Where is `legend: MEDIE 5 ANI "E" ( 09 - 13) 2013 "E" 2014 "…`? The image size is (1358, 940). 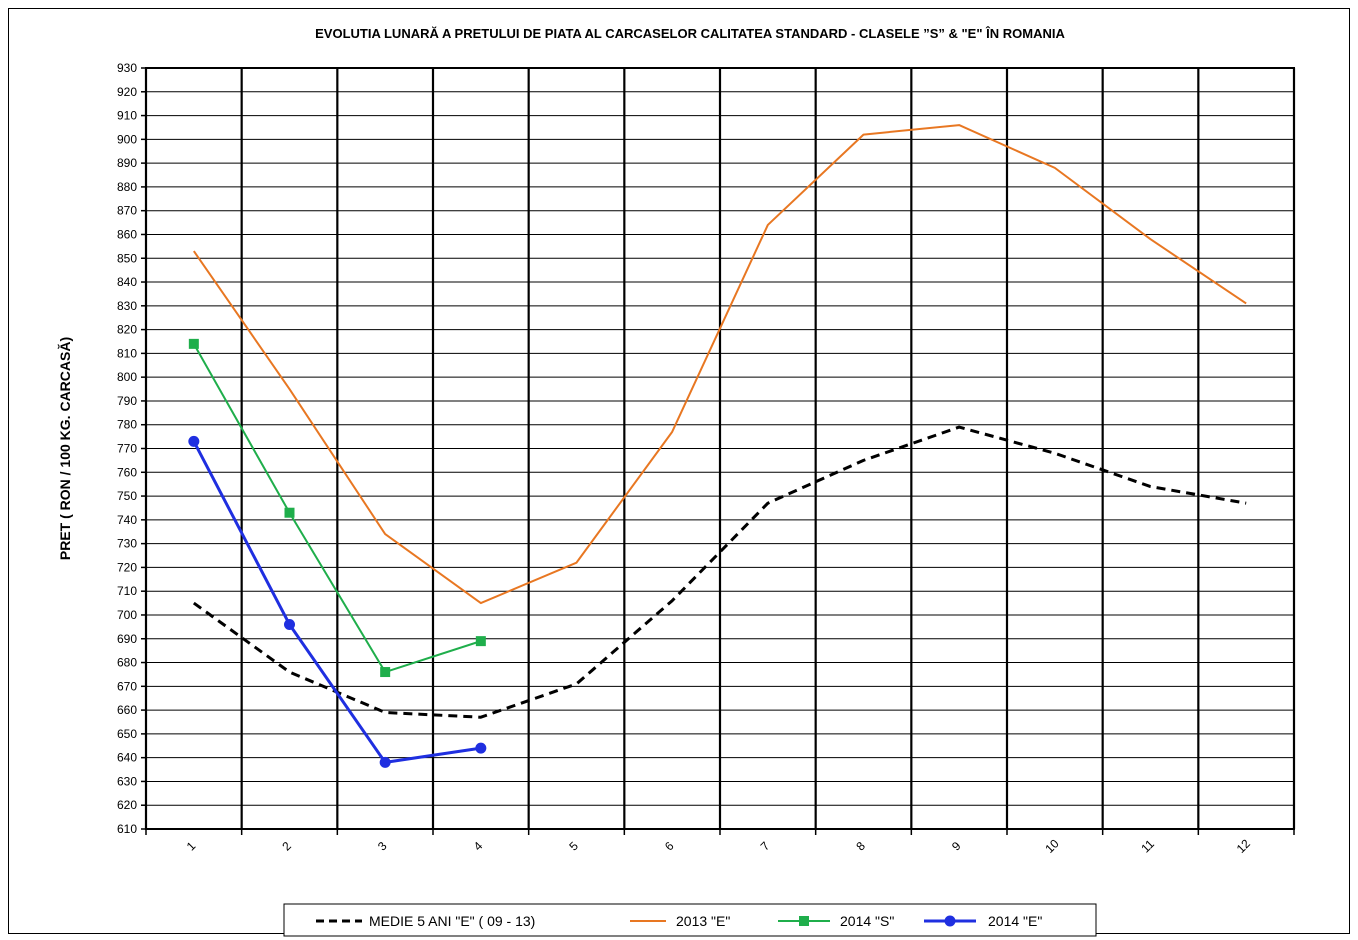 legend: MEDIE 5 ANI "E" ( 09 - 13) 2013 "E" 2014 "… is located at coordinates (690, 920).